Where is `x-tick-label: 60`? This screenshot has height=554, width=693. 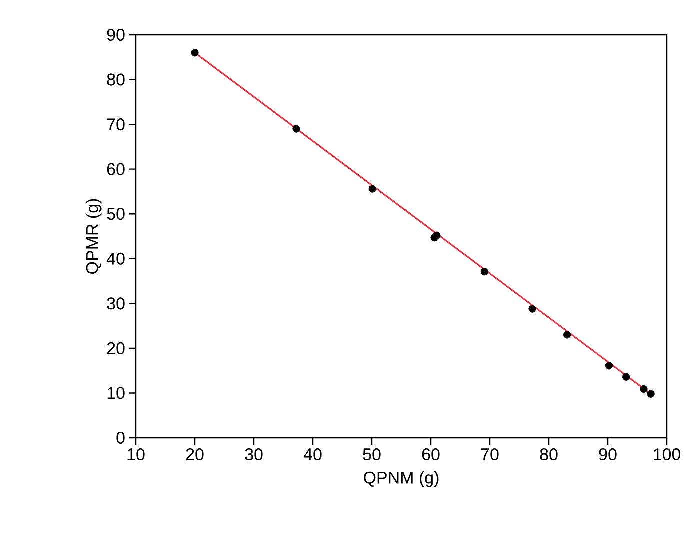
x-tick-label: 60 is located at coordinates (431, 454).